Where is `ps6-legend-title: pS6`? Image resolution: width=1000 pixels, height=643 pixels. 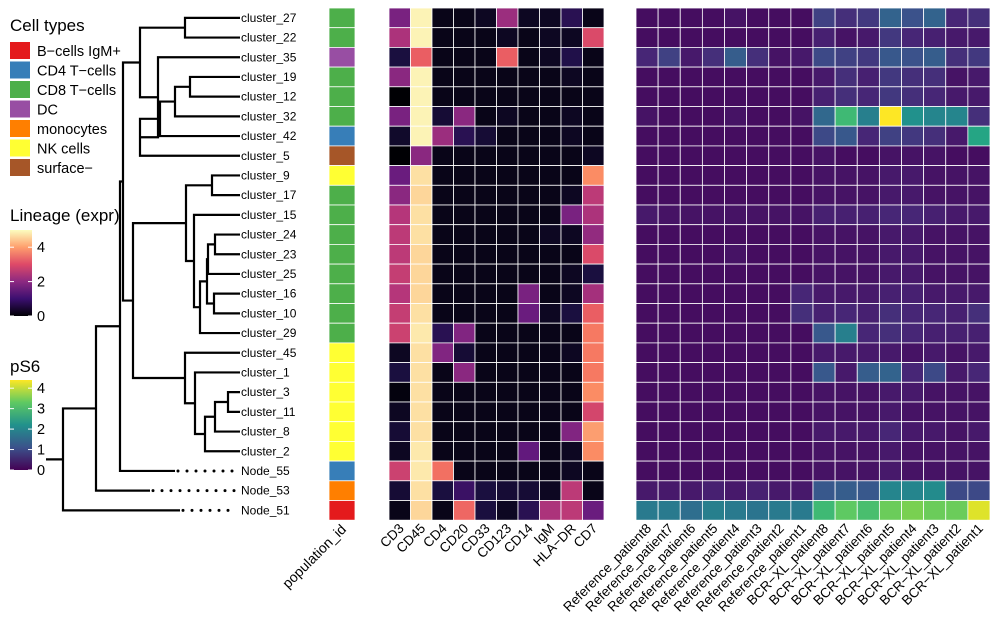 ps6-legend-title: pS6 is located at coordinates (25, 366).